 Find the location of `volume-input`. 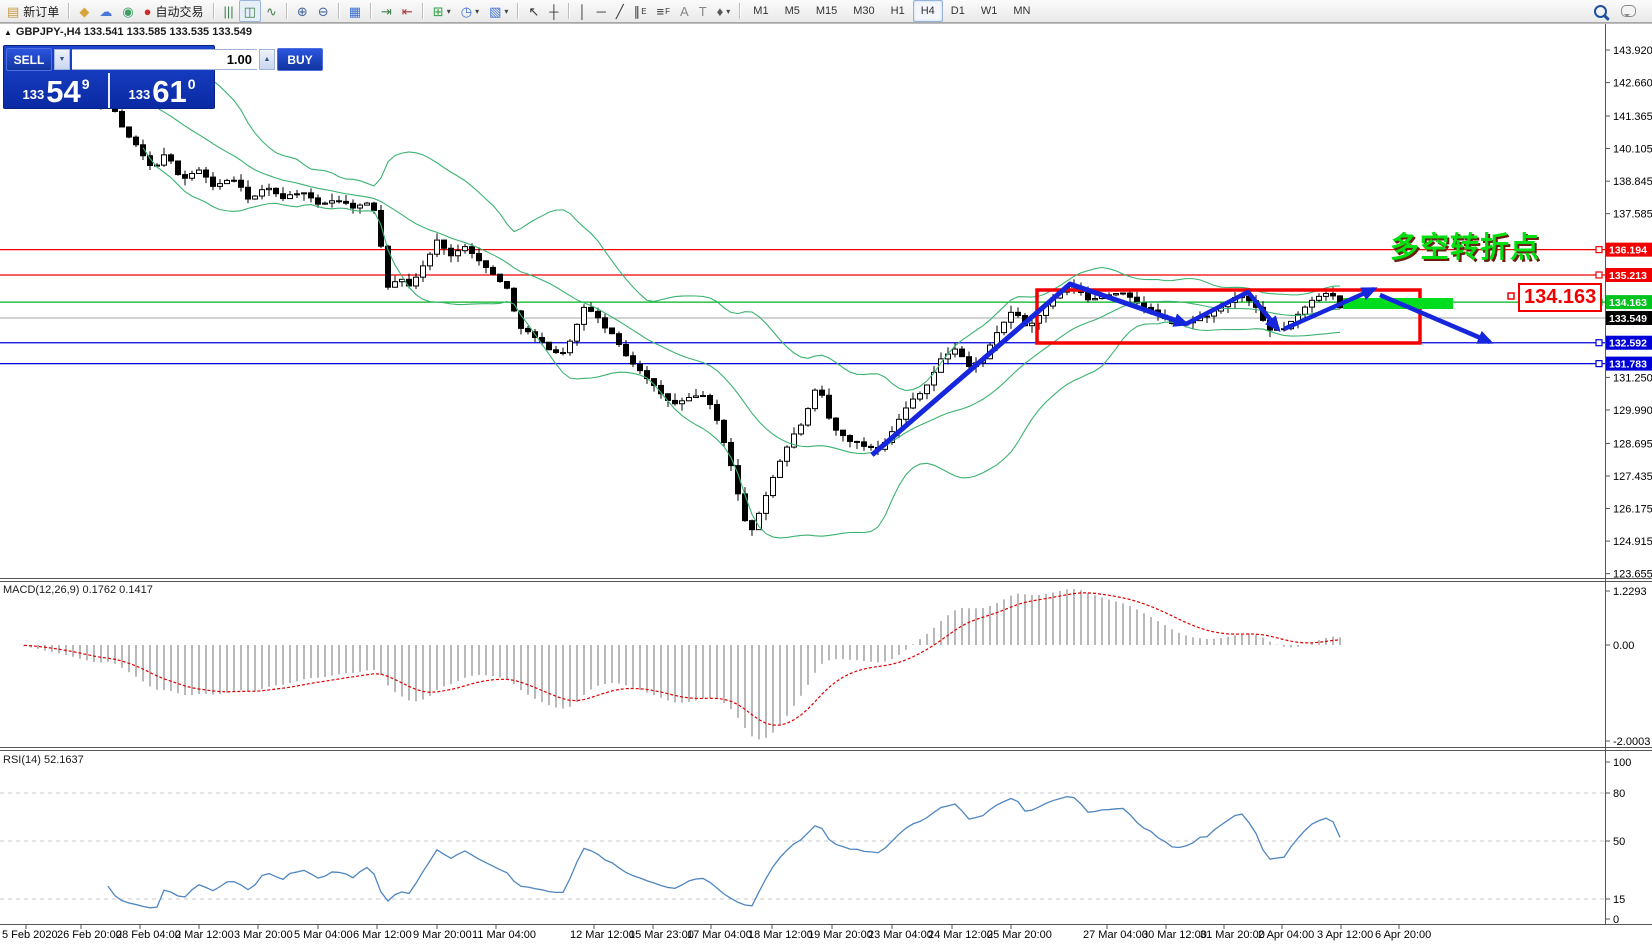

volume-input is located at coordinates (164, 59).